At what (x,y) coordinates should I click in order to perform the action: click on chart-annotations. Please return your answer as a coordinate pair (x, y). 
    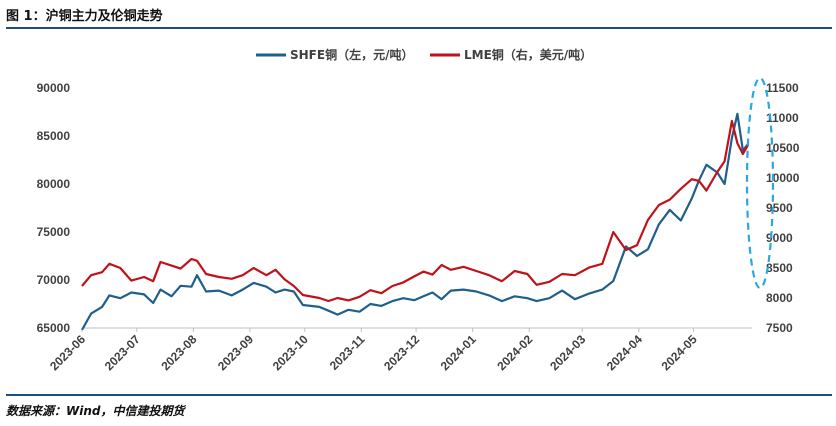
    Looking at the image, I should click on (760, 183).